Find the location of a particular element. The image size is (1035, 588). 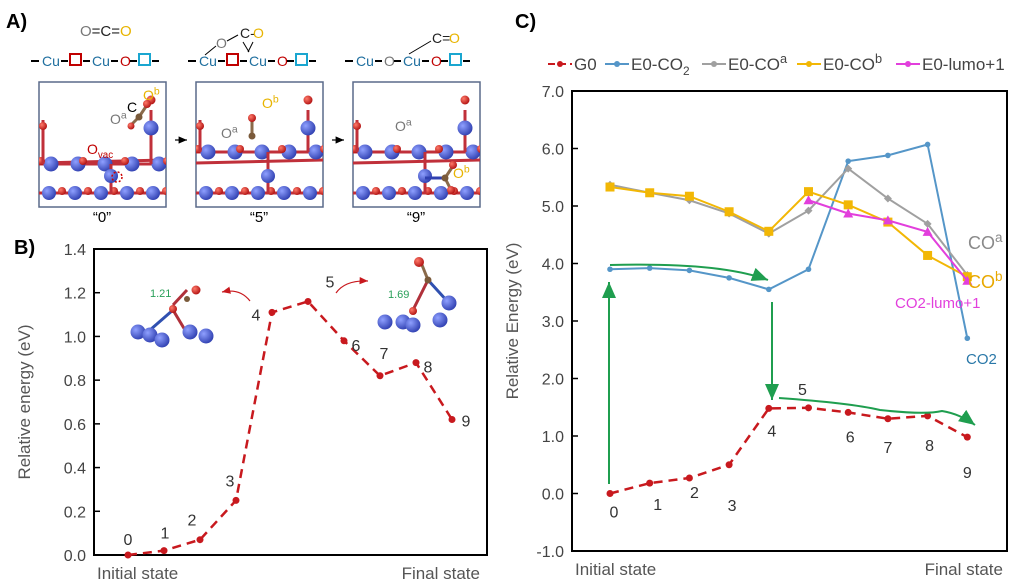

label-ob-sup: b is located at coordinates (157, 91).